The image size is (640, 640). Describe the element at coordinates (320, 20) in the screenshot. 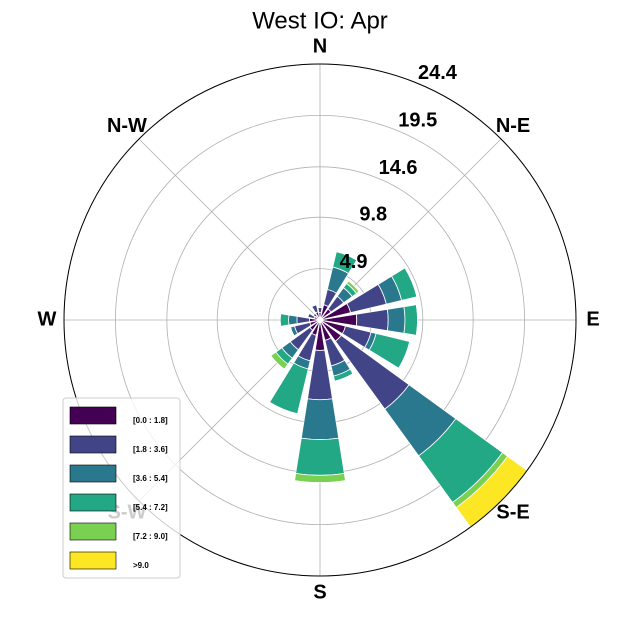

I see `chart-title: West IO: Apr` at that location.